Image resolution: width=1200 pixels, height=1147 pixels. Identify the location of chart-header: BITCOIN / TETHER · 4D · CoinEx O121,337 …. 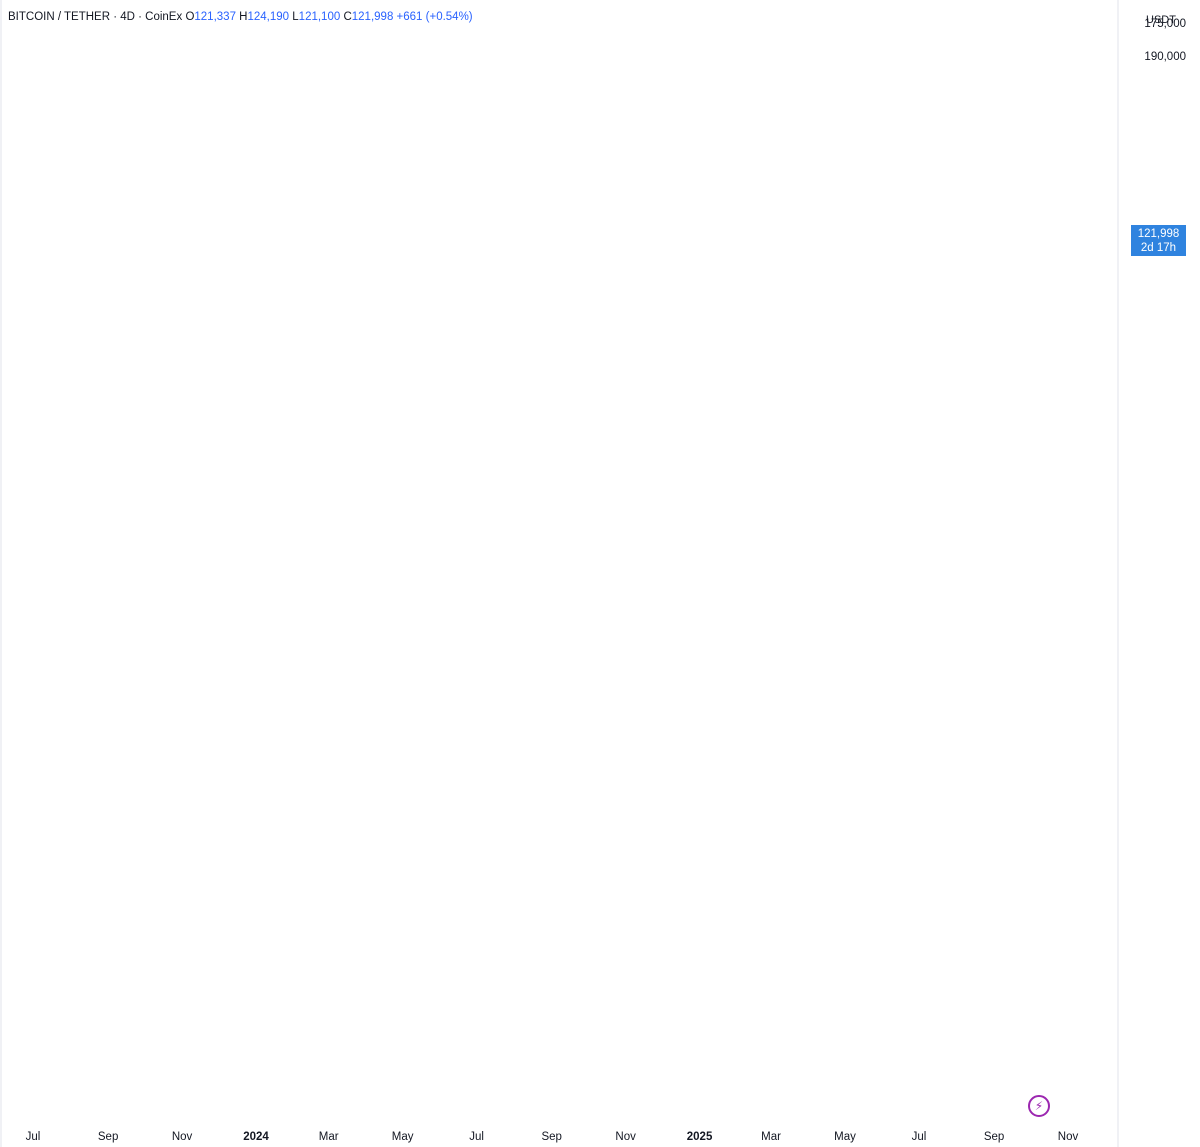
(240, 17).